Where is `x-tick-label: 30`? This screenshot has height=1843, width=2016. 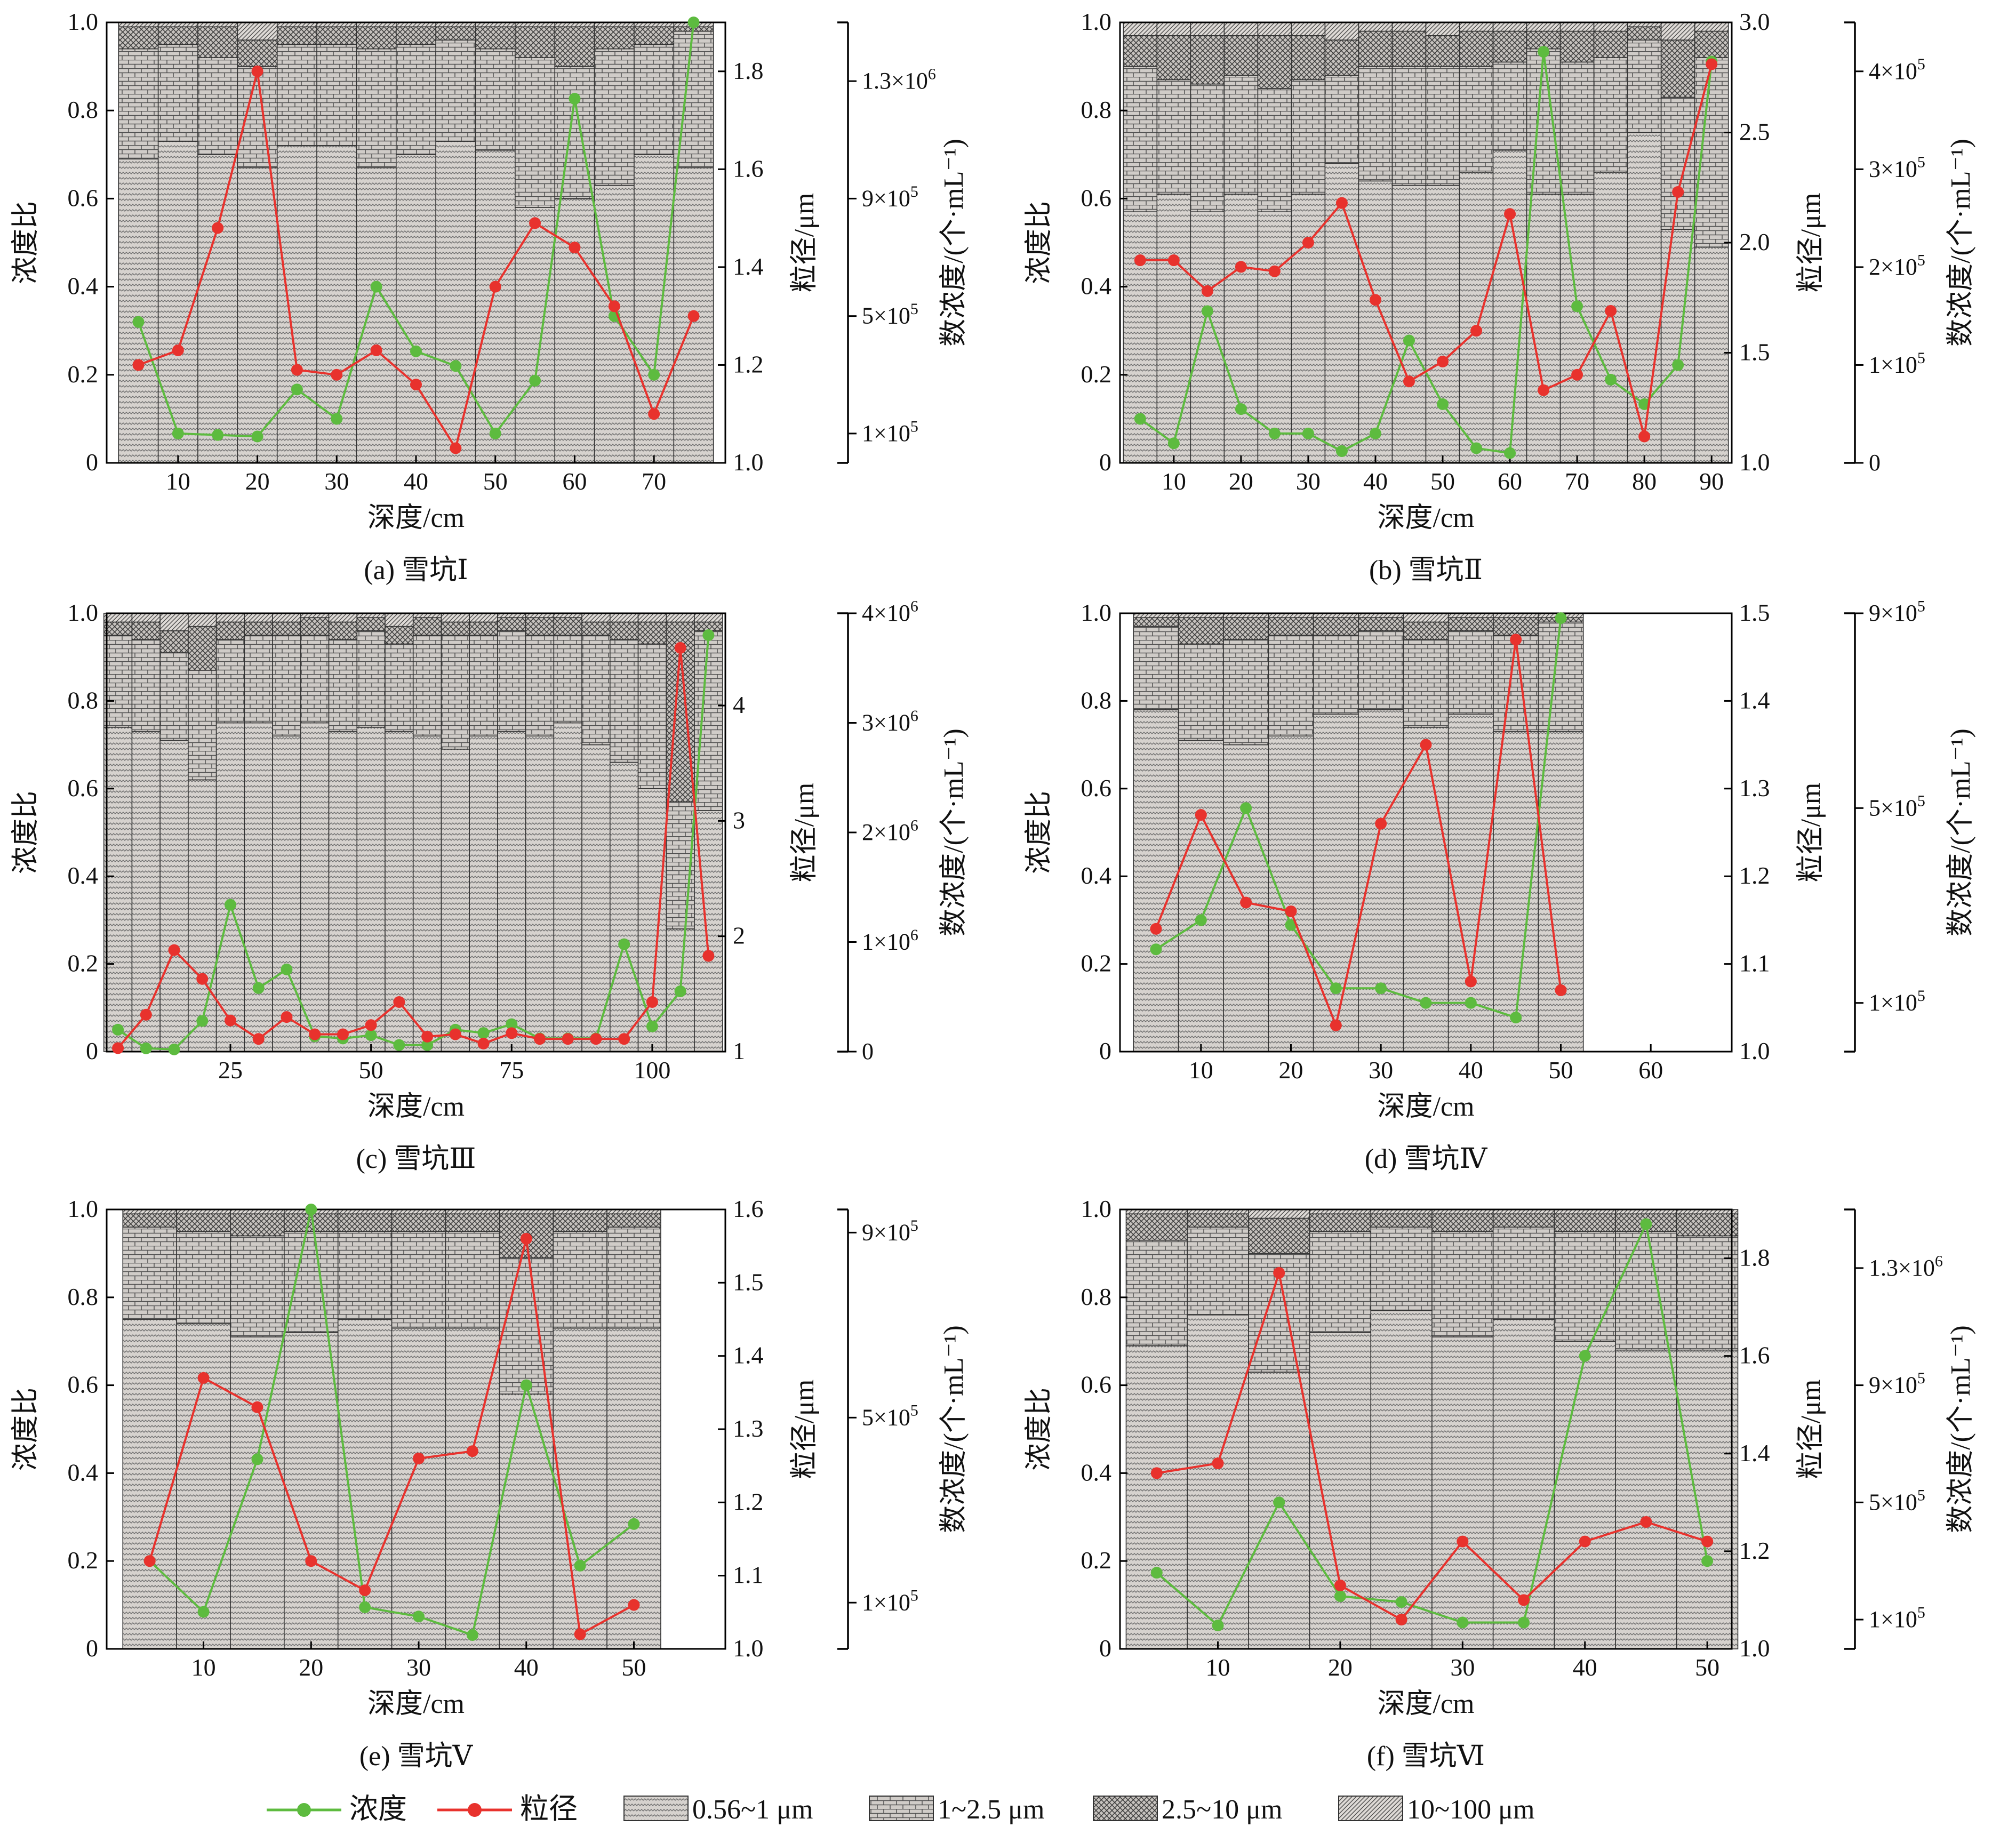 x-tick-label: 30 is located at coordinates (1462, 1667).